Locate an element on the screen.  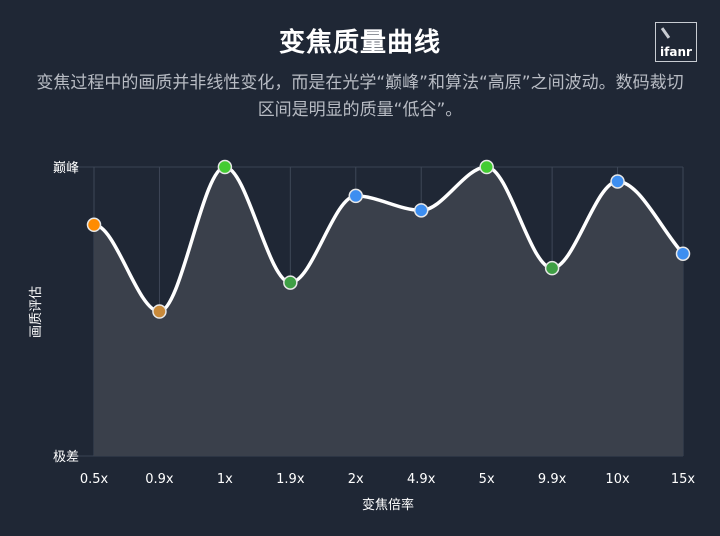
y-tick-top: 巅峰 is located at coordinates (66, 168).